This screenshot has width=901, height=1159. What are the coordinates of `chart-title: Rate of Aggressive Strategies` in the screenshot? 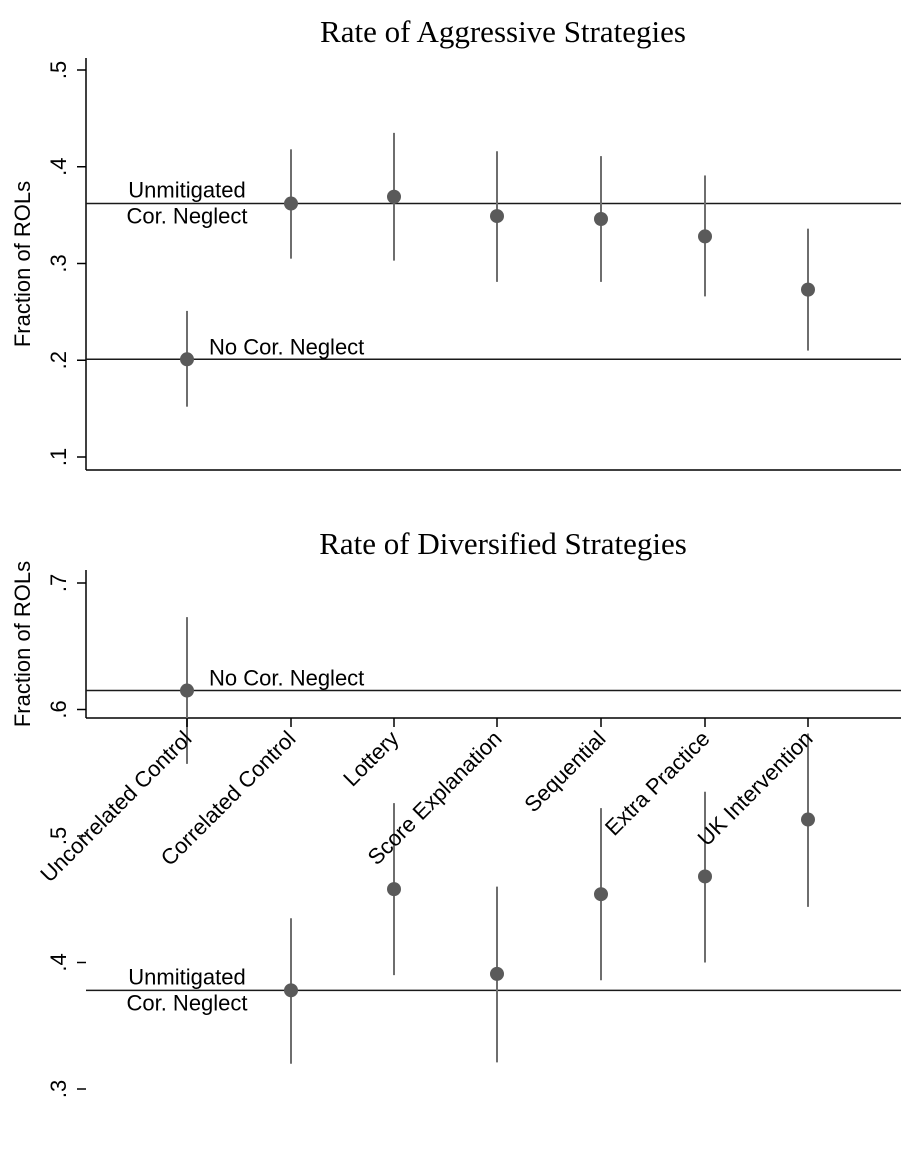 It's located at (503, 31).